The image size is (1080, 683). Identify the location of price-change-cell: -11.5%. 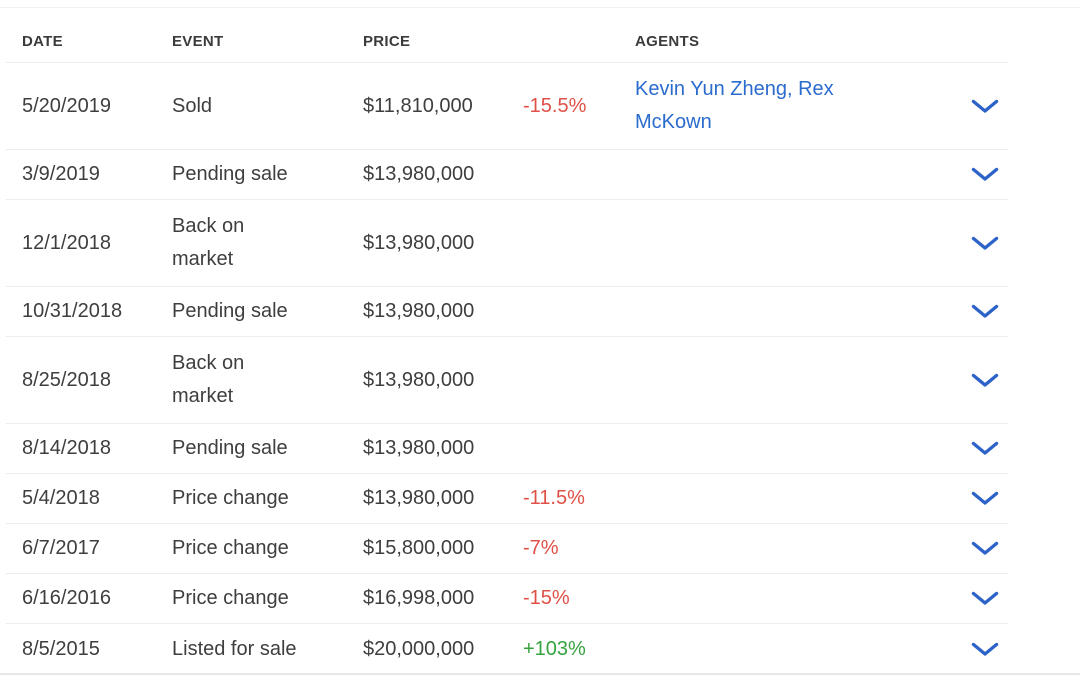
(554, 498).